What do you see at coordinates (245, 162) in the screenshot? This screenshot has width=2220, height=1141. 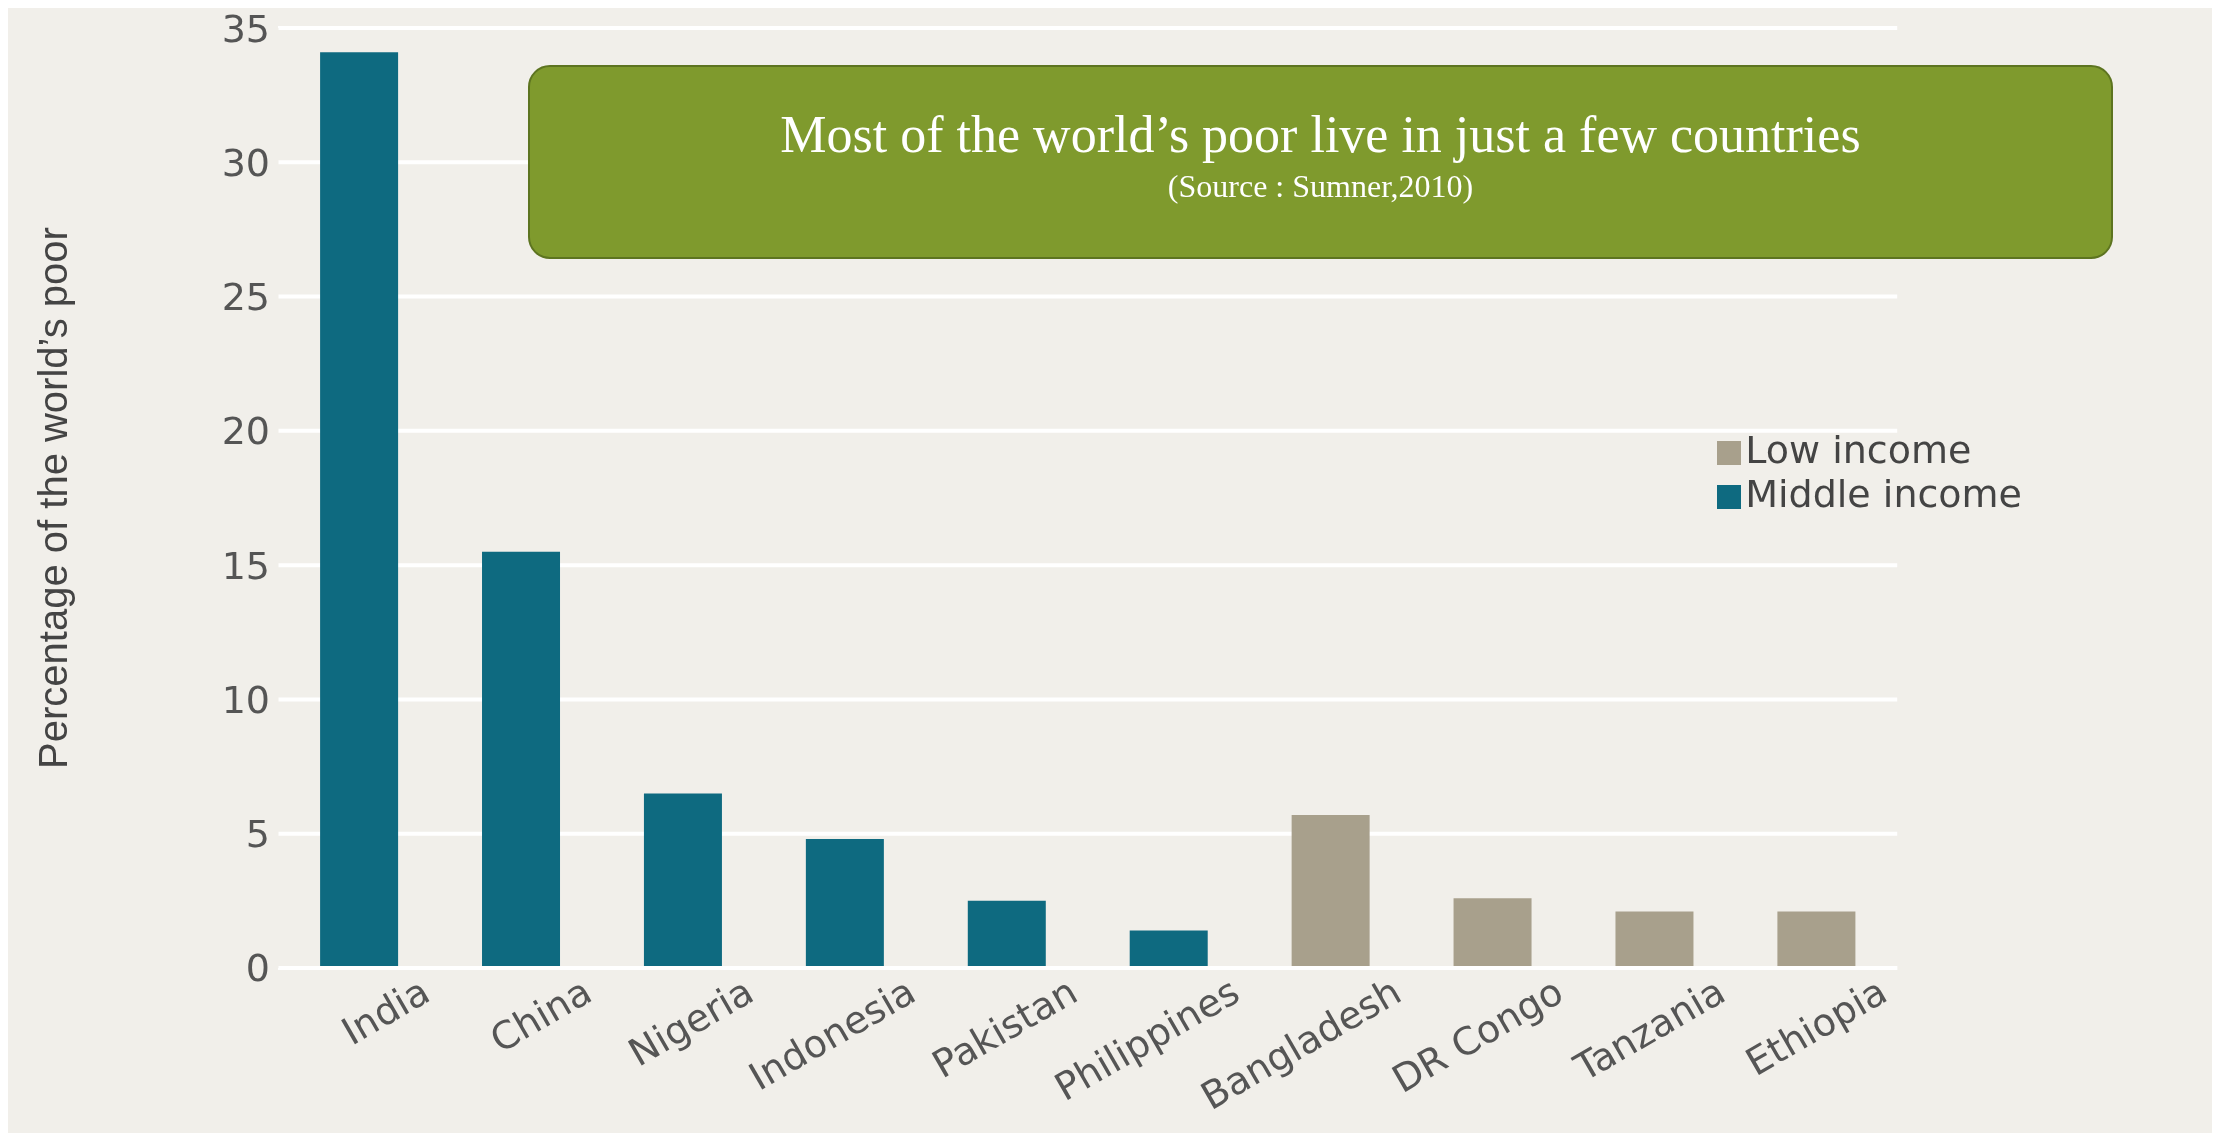 I see `y-tick-label: 30` at bounding box center [245, 162].